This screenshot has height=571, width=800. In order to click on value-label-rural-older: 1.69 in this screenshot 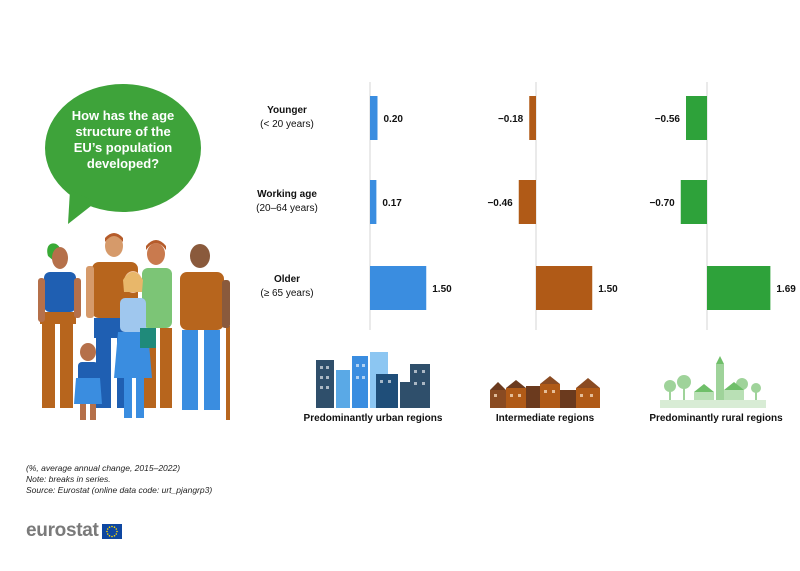, I will do `click(786, 289)`.